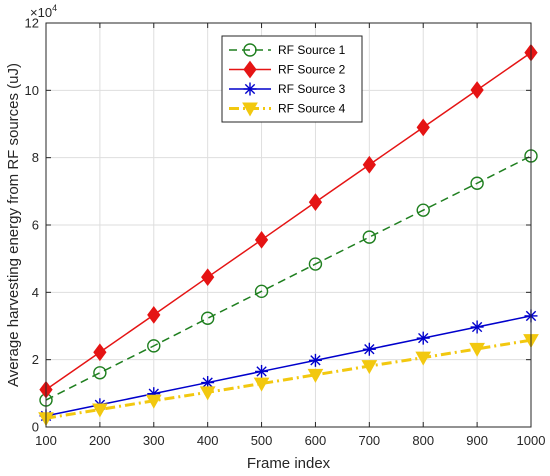  I want to click on x-tick-label: 500, so click(262, 440).